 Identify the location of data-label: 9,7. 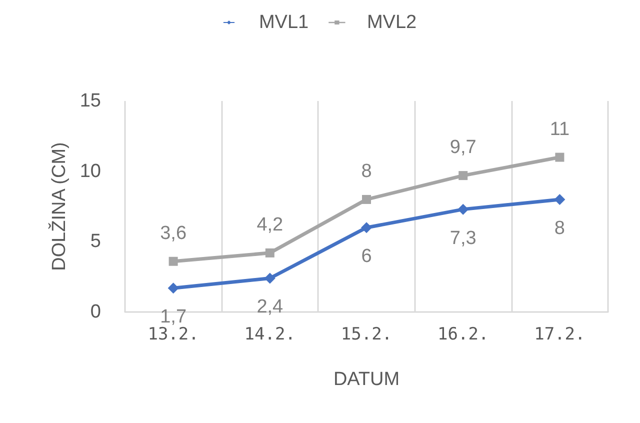
(463, 147).